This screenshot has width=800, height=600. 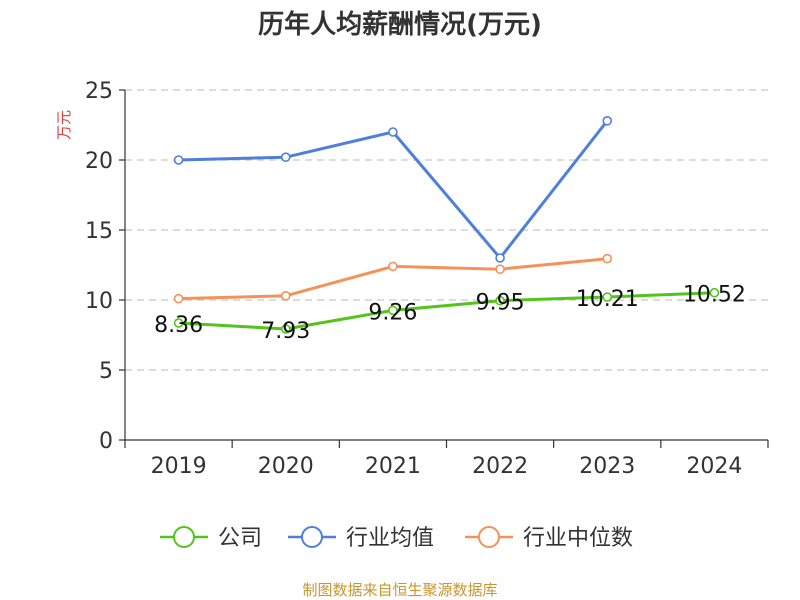 What do you see at coordinates (99, 161) in the screenshot?
I see `y-tick-label: 20` at bounding box center [99, 161].